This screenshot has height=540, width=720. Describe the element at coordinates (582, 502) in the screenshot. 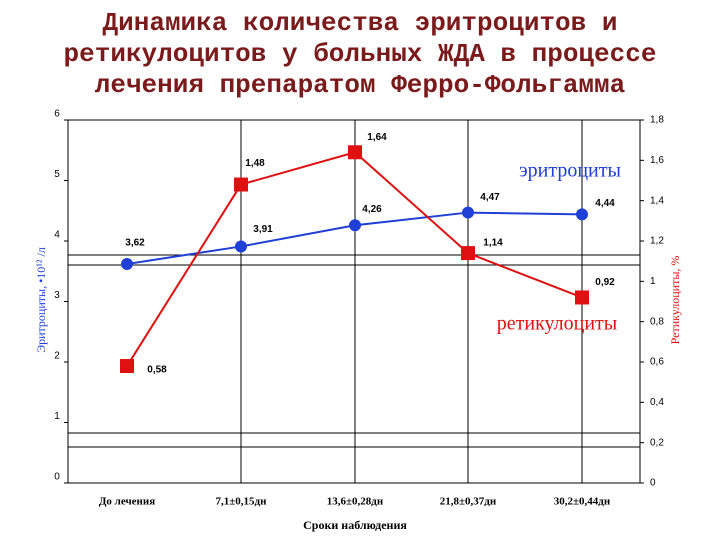

I see `x-tick-label: 30,2±0,44дн` at that location.